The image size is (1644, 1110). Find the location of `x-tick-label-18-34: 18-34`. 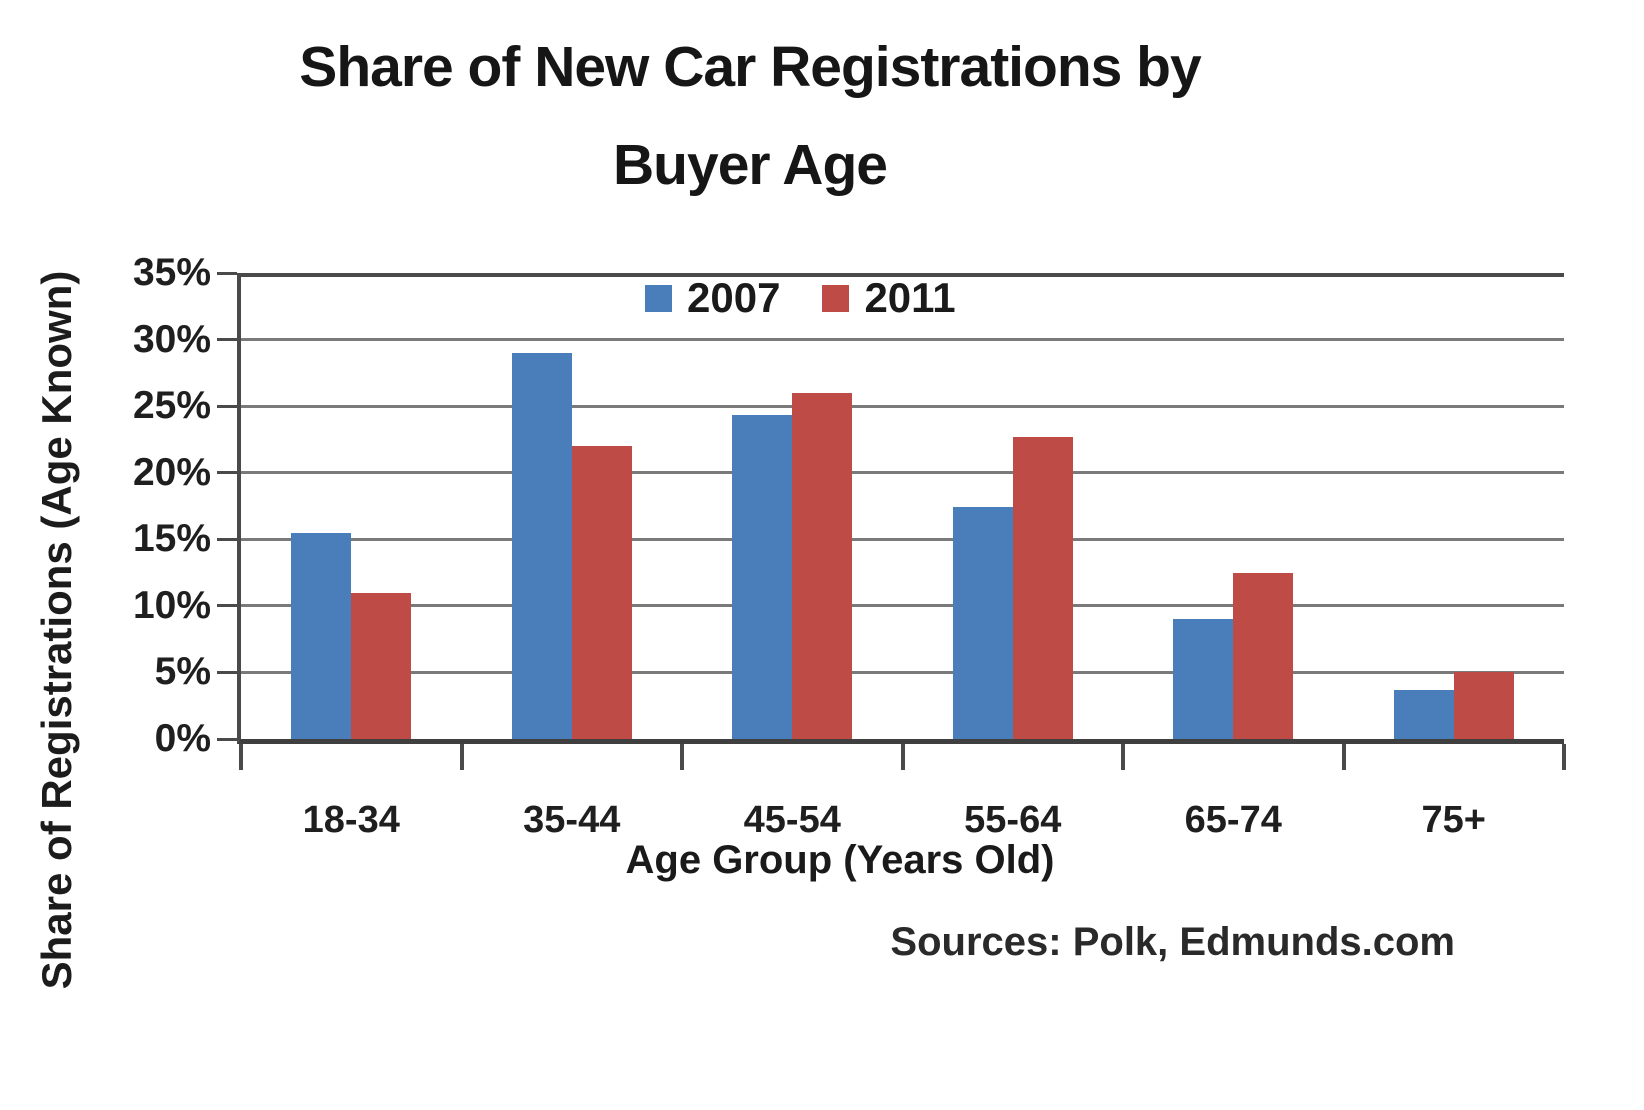

x-tick-label-18-34: 18-34 is located at coordinates (351, 820).